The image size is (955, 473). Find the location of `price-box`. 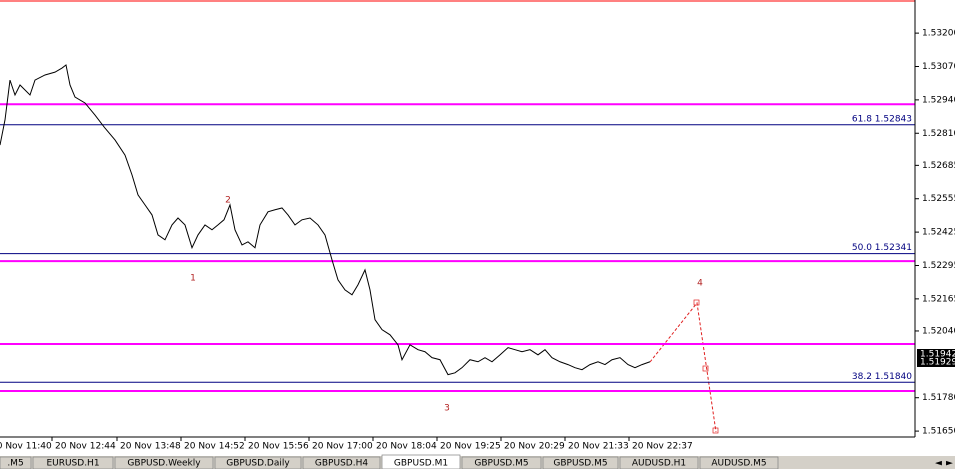

price-box is located at coordinates (936, 358).